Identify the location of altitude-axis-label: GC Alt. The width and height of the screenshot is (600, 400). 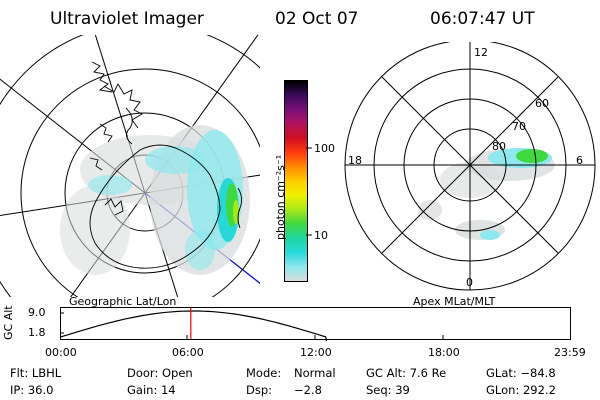
(8, 322).